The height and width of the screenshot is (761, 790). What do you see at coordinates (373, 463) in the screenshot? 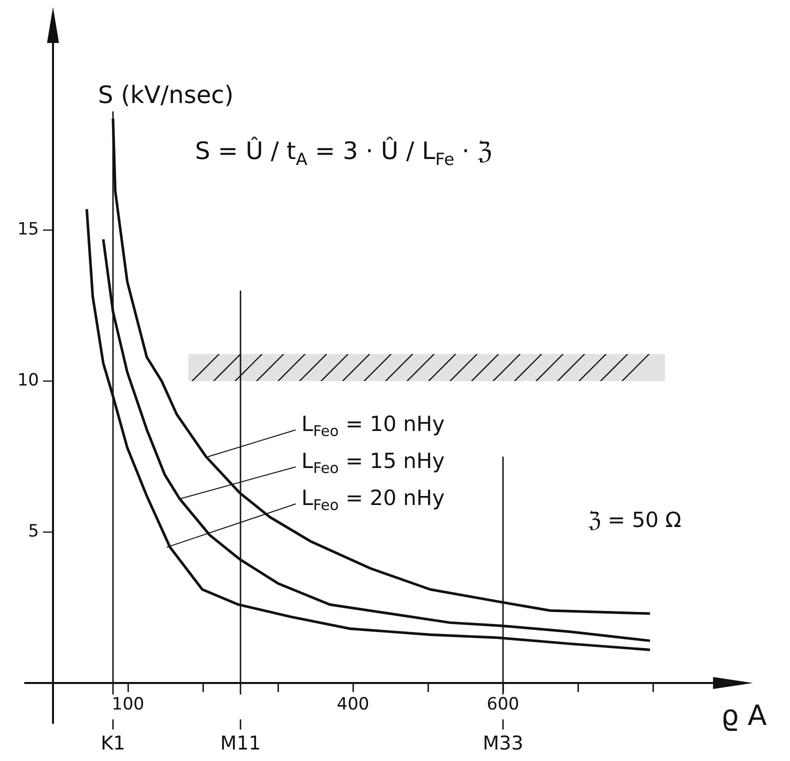
I see `annotation: L$_{Feo}$ = 15 nHy` at bounding box center [373, 463].